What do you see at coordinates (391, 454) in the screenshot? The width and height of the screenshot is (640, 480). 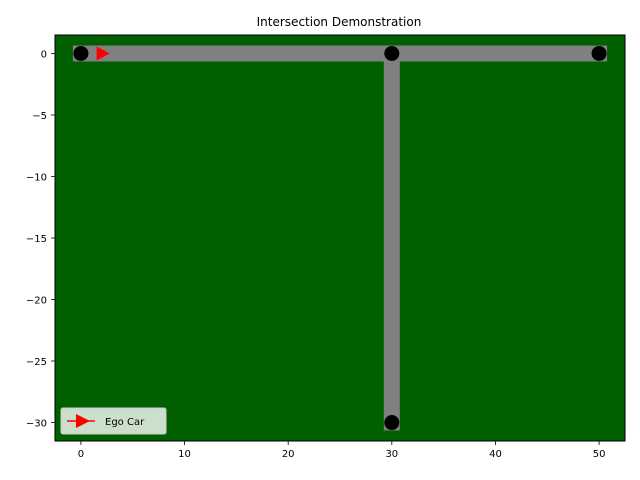 I see `x-tick-label-3: 30` at bounding box center [391, 454].